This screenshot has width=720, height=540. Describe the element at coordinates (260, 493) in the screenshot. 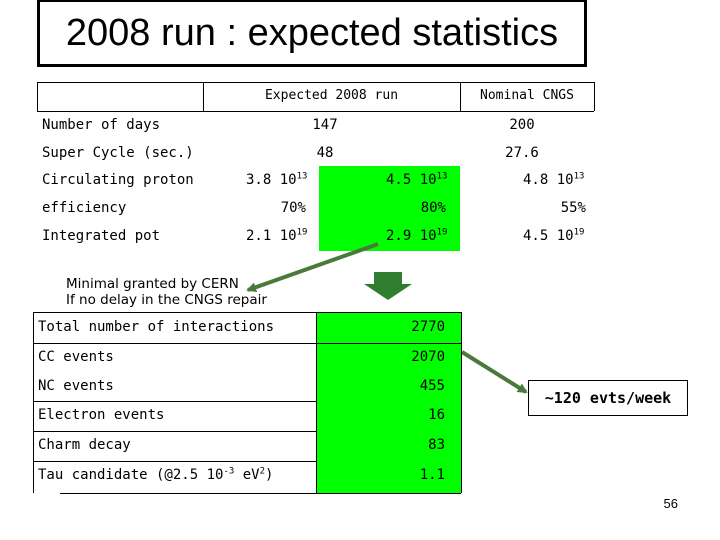

I see `bottom-table-border-bottom` at that location.